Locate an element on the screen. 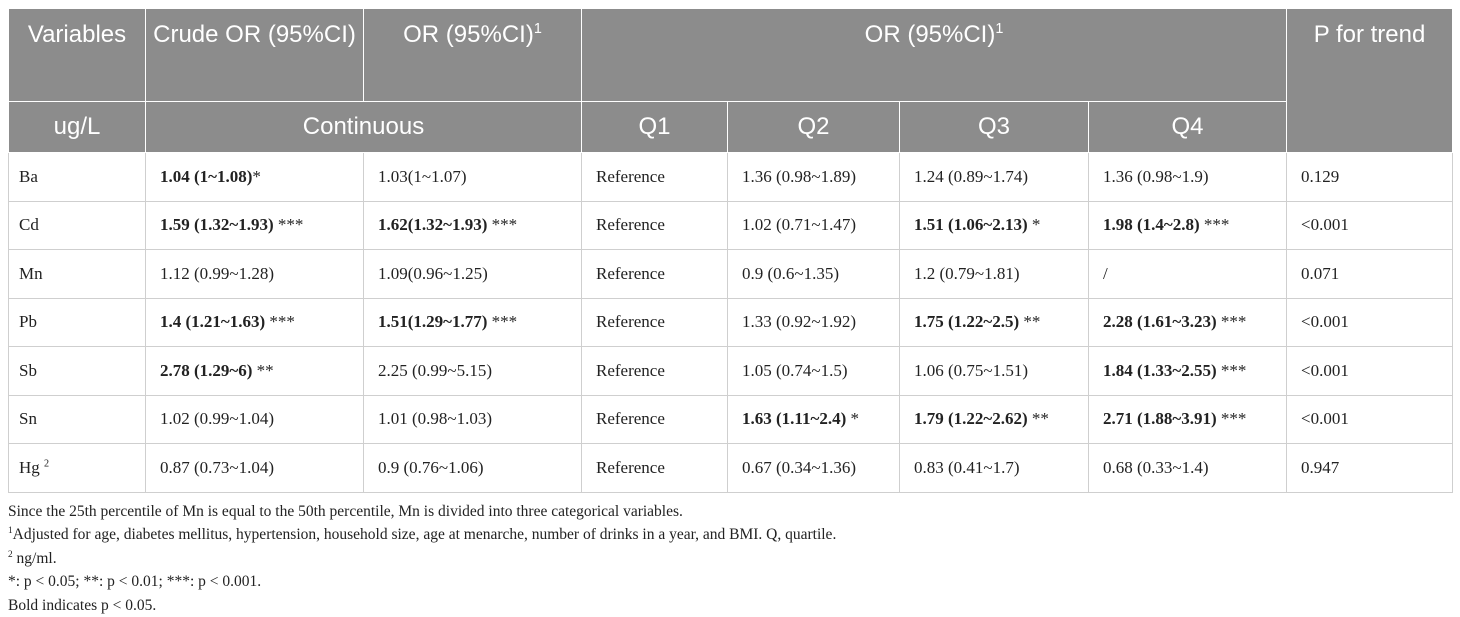 Image resolution: width=1460 pixels, height=617 pixels. cell-adj: 1.51(1.29~1.77) *** is located at coordinates (473, 322).